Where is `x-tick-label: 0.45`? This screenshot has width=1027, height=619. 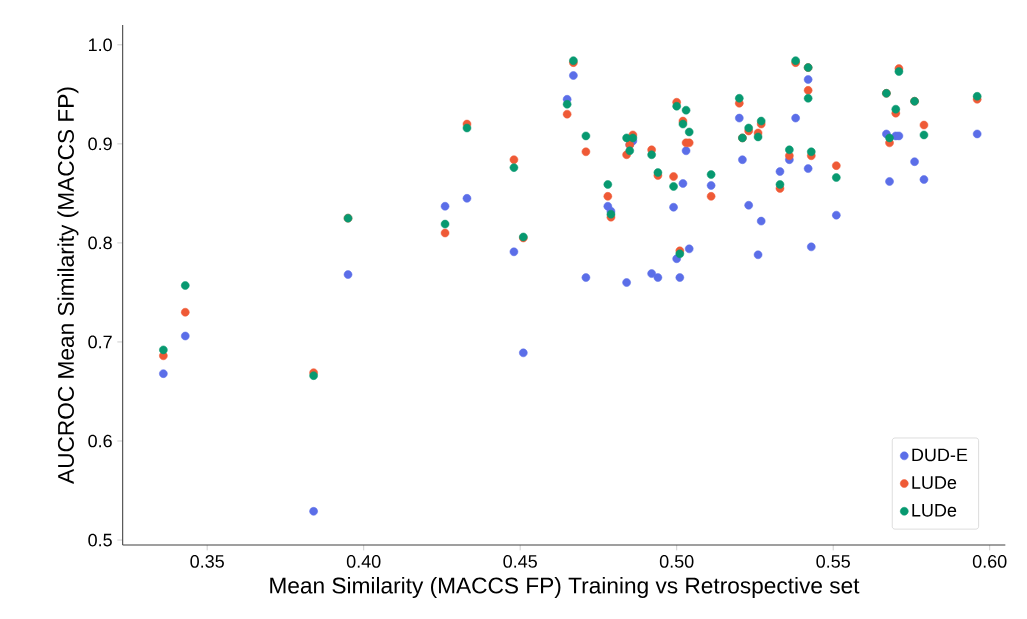
x-tick-label: 0.45 is located at coordinates (520, 561).